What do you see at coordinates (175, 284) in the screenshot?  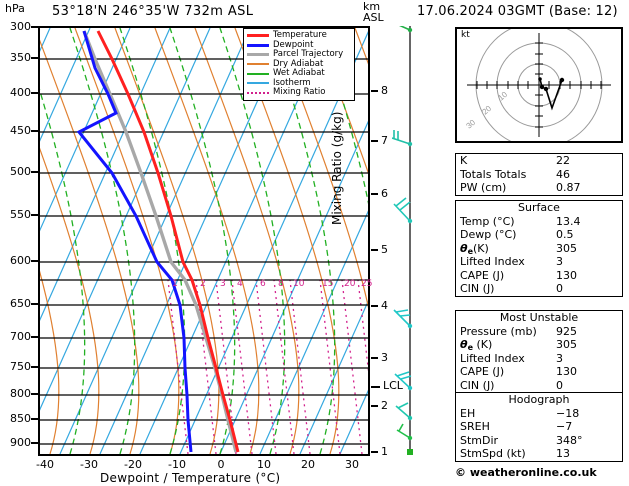 I see `mixing-ratio-value-1: 1` at bounding box center [175, 284].